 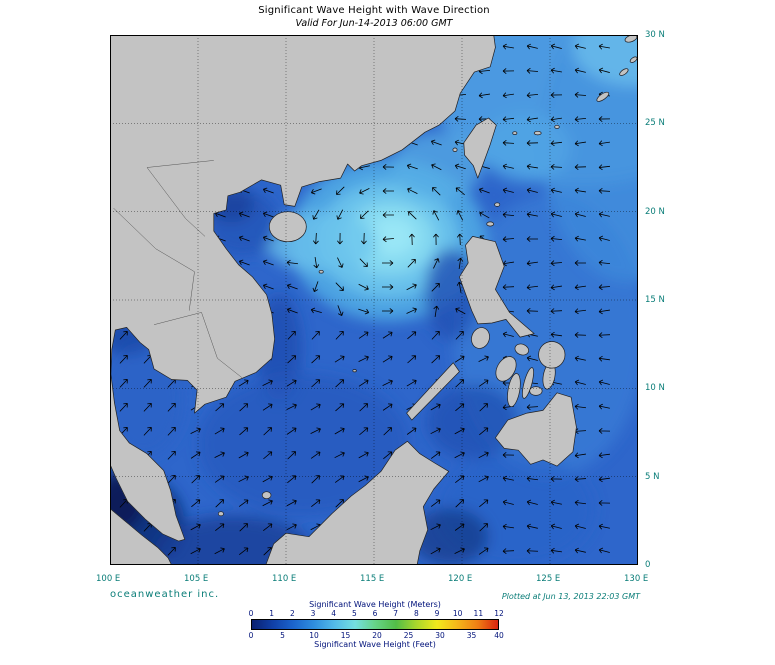 What do you see at coordinates (375, 604) in the screenshot?
I see `legend-meters-label: Significant Wave Height (Meters)` at bounding box center [375, 604].